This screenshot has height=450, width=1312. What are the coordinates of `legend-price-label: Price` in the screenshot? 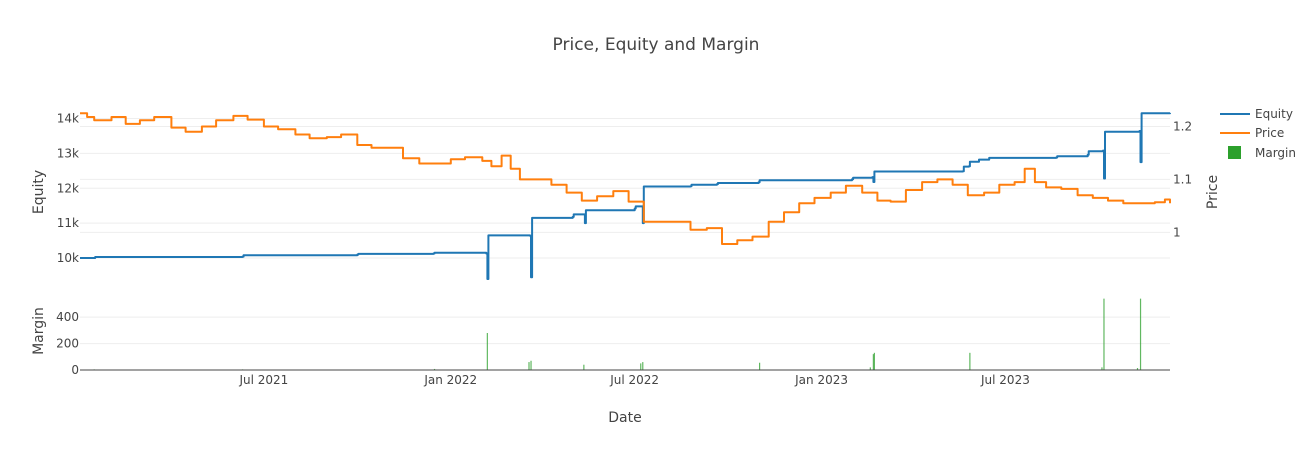 It's located at (1269, 133).